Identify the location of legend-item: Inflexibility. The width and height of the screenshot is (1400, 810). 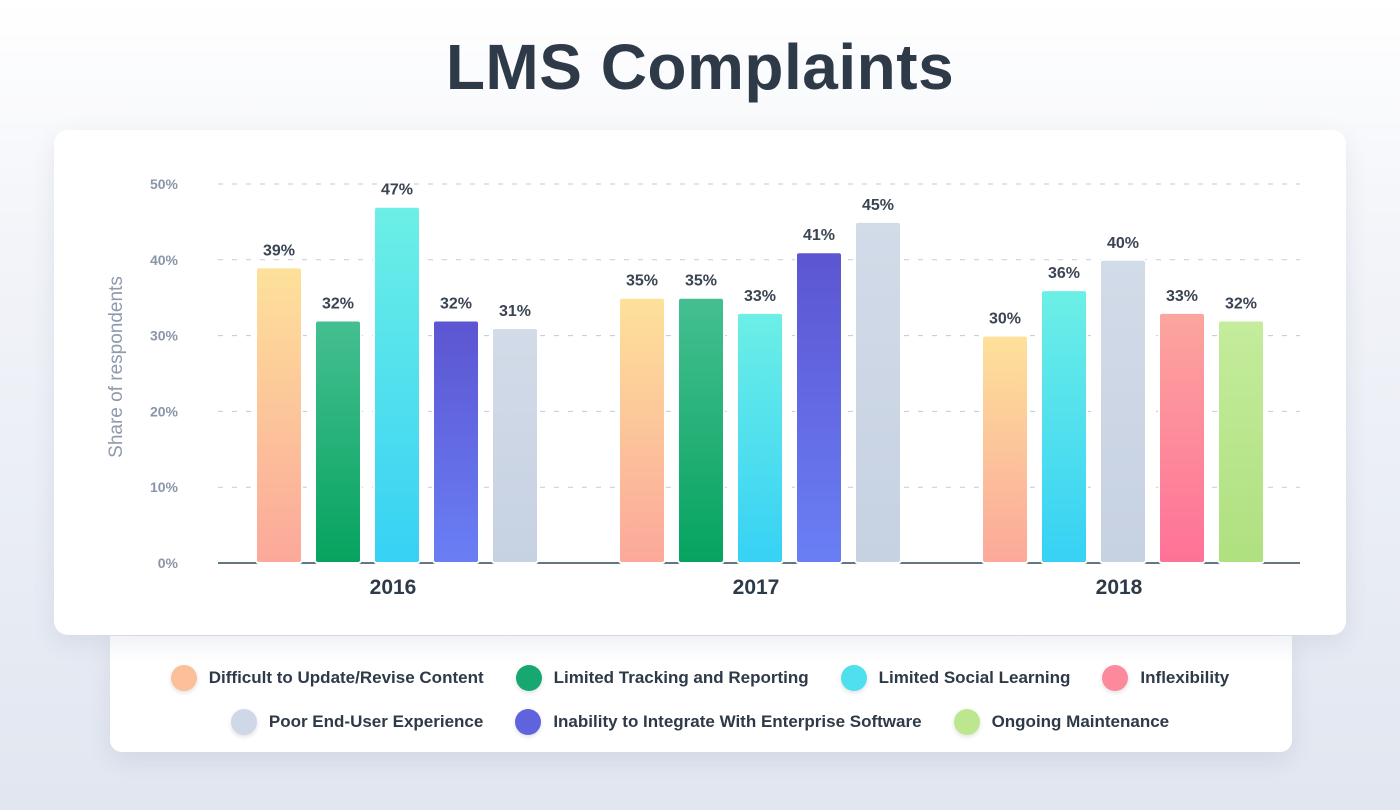
(1165, 678).